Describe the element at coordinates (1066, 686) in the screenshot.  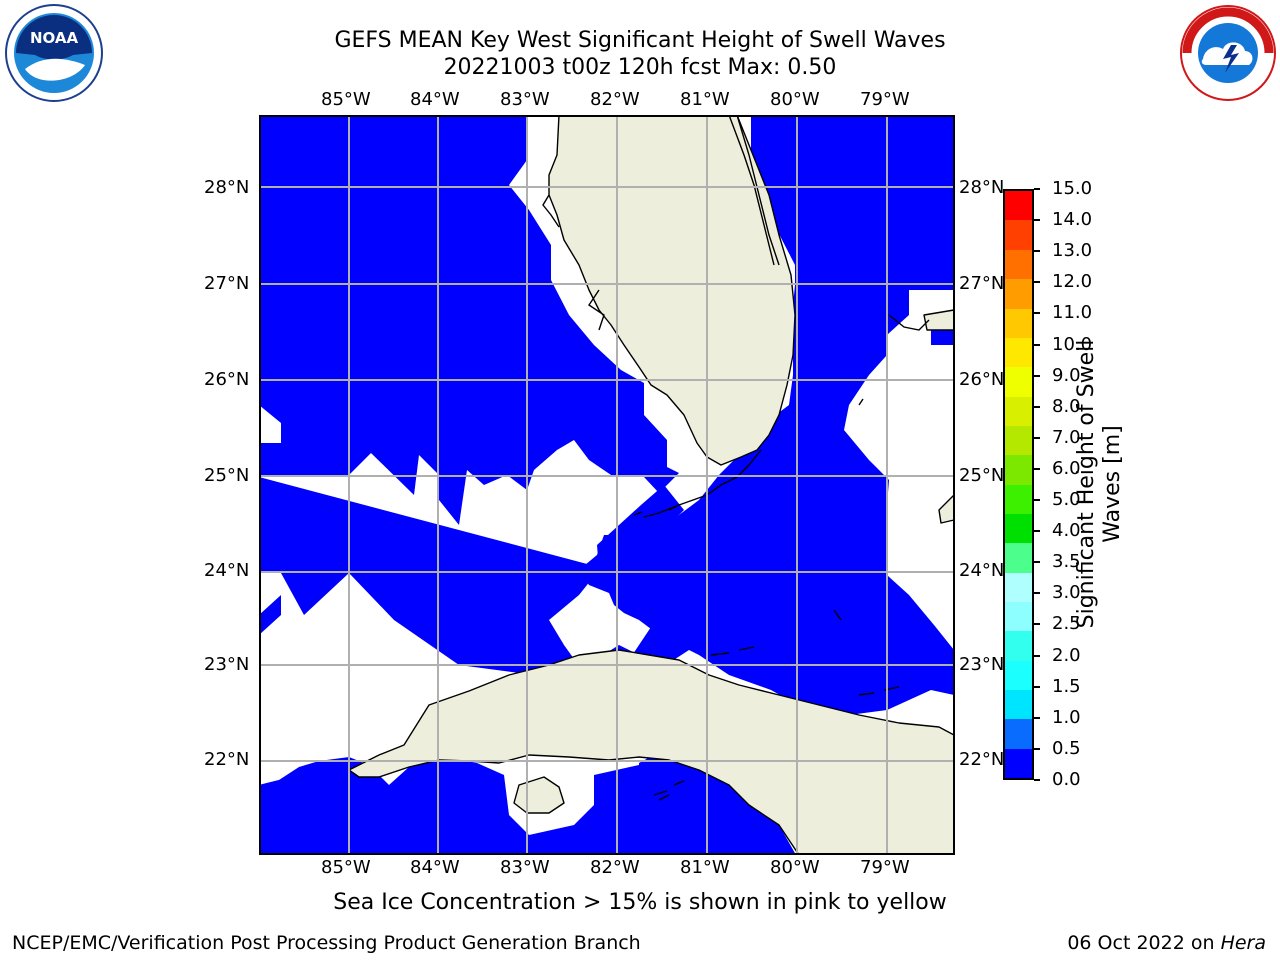
I see `colorbar-tick-label: 1.5` at that location.